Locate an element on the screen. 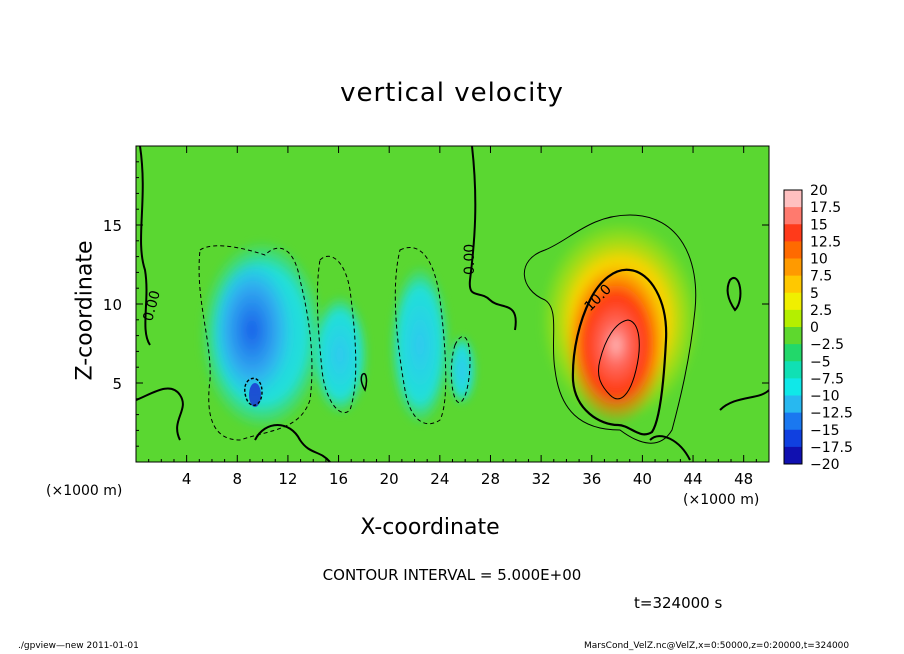 Image resolution: width=904 pixels, height=654 pixels. x-tick-label: 8 is located at coordinates (238, 479).